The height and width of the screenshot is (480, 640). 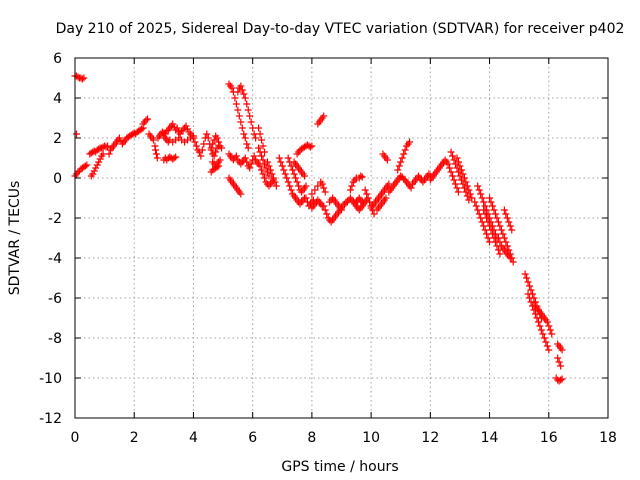 I want to click on y-tick-label: -4, so click(x=55, y=259).